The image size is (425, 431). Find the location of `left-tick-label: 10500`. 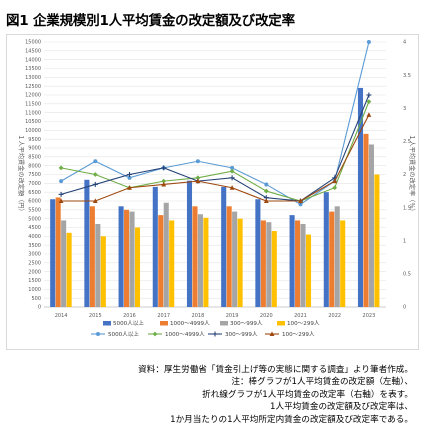

left-tick-label: 10500 is located at coordinates (33, 122).